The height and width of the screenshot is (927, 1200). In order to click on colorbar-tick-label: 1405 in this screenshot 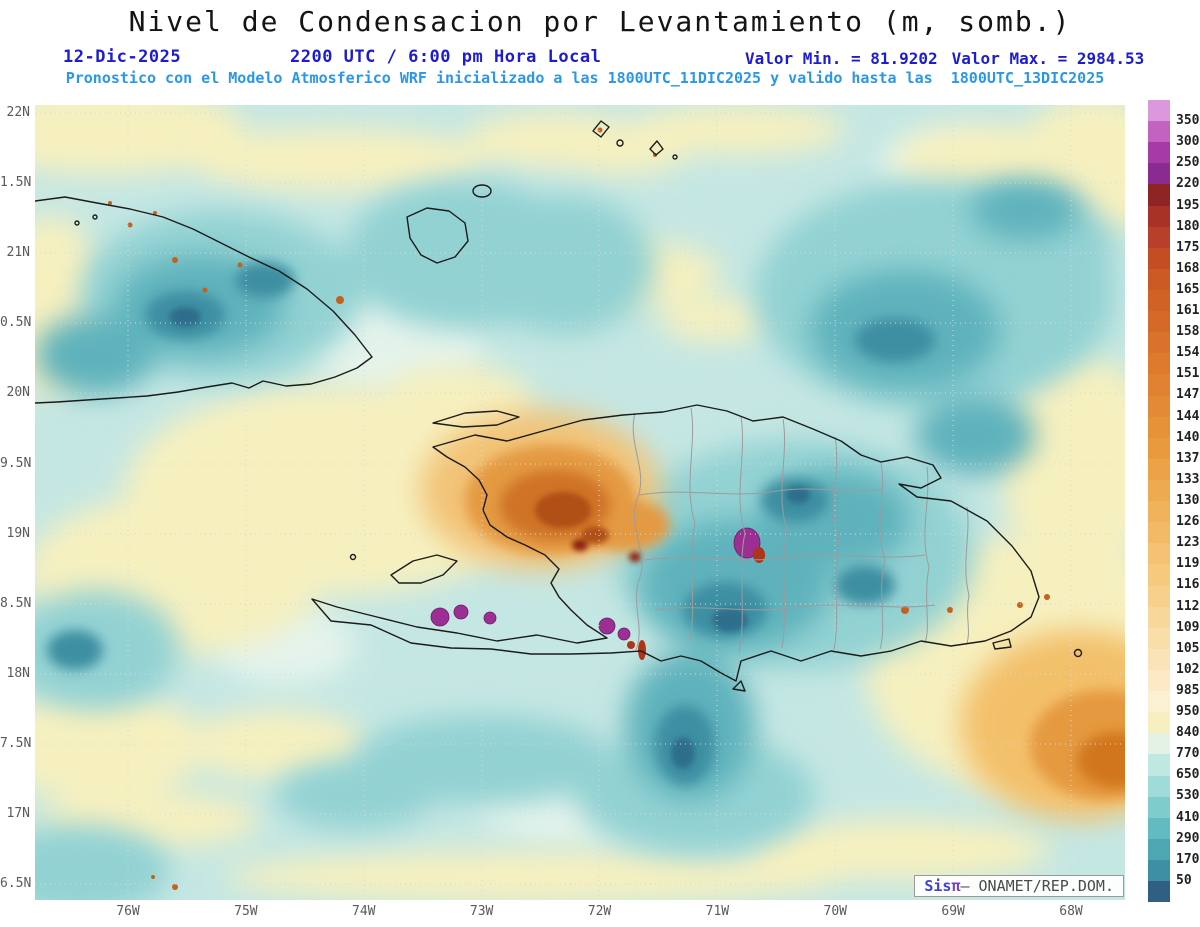, I will do `click(1188, 437)`.